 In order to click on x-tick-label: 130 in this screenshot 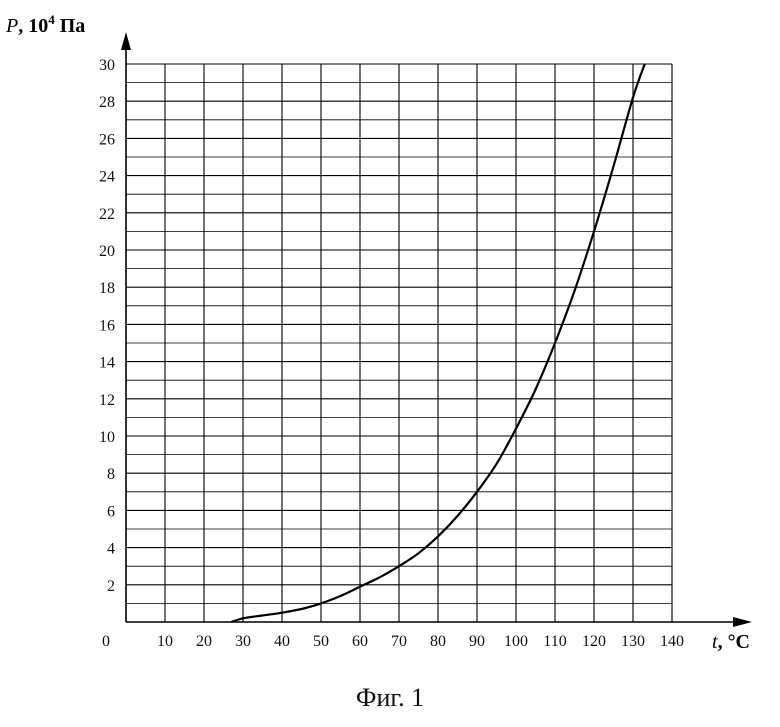, I will do `click(633, 641)`.